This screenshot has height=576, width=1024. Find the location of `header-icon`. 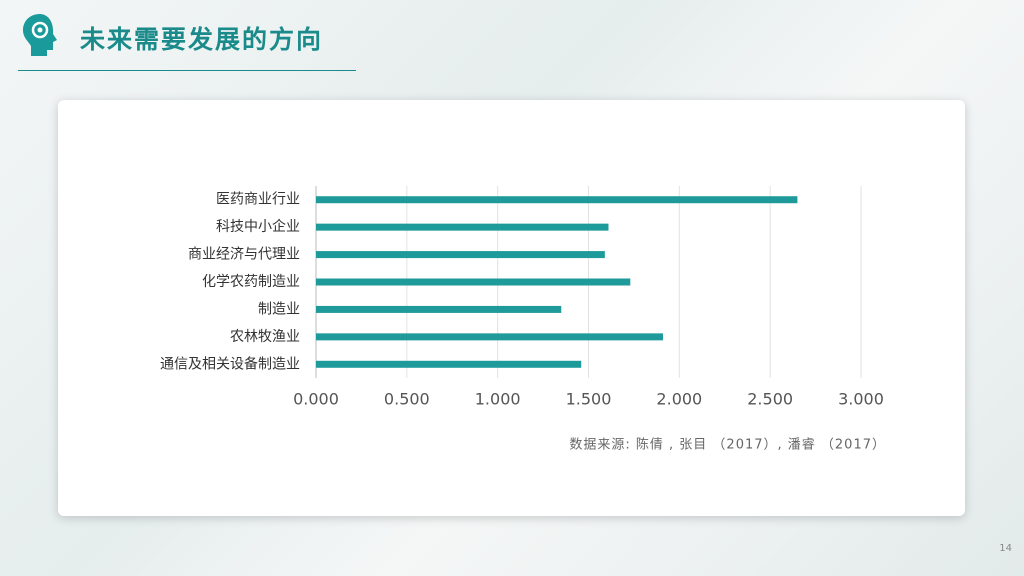

header-icon is located at coordinates (40, 35).